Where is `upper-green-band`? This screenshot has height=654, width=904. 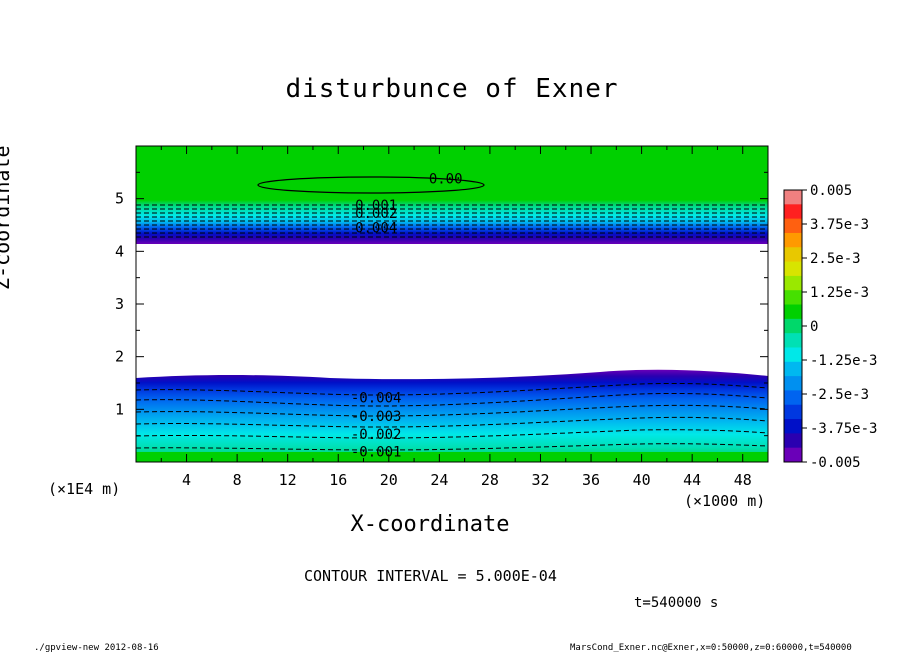 upper-green-band is located at coordinates (452, 174).